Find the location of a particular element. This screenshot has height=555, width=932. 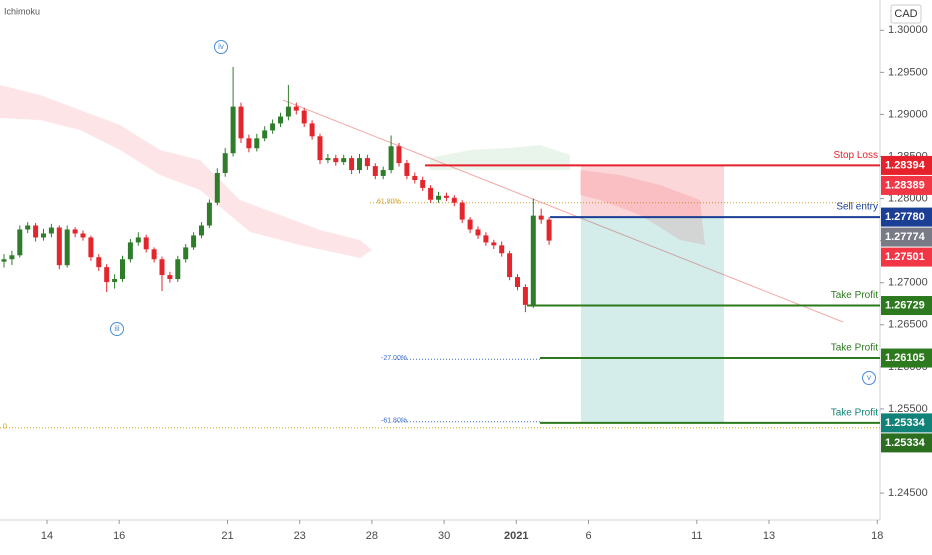

y-tick-label: 1.25500 is located at coordinates (908, 409).